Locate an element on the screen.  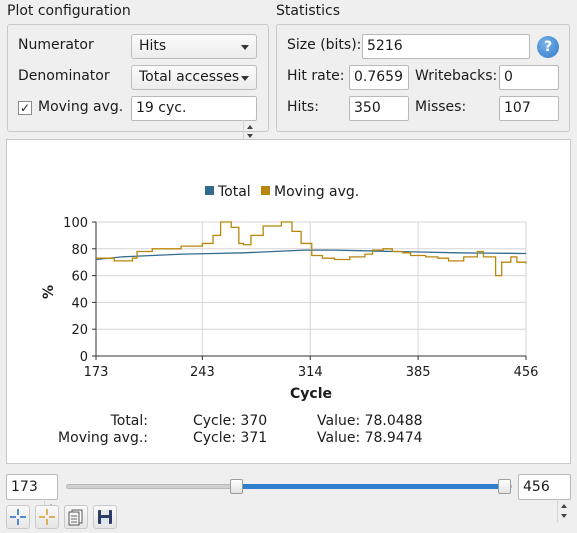
range-slider is located at coordinates (289, 487).